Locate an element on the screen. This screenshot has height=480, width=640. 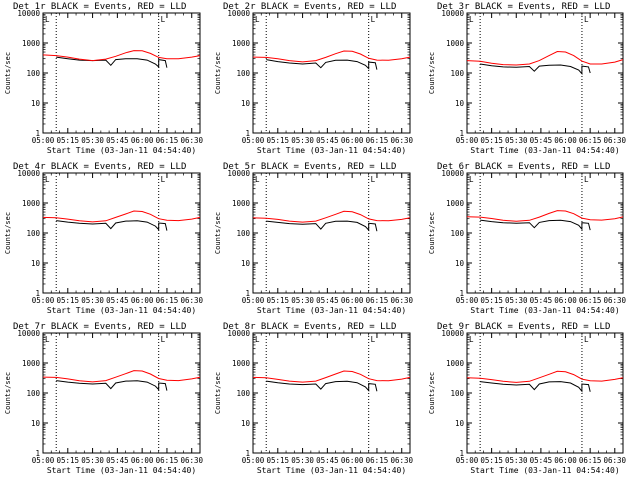
panel-title: Det 1r BLACK = Events, RED = LLD is located at coordinates (99, 7).